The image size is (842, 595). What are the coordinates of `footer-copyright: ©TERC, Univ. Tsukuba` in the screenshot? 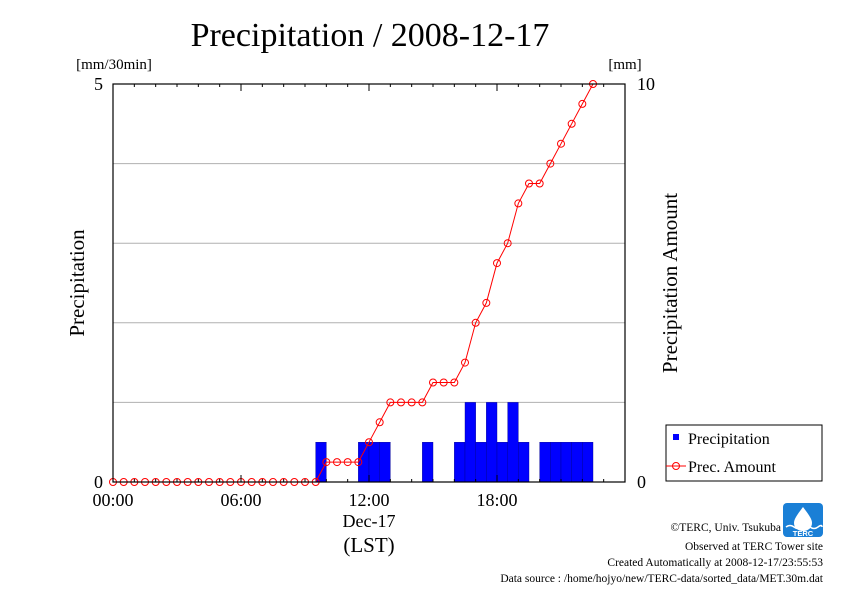 It's located at (726, 528).